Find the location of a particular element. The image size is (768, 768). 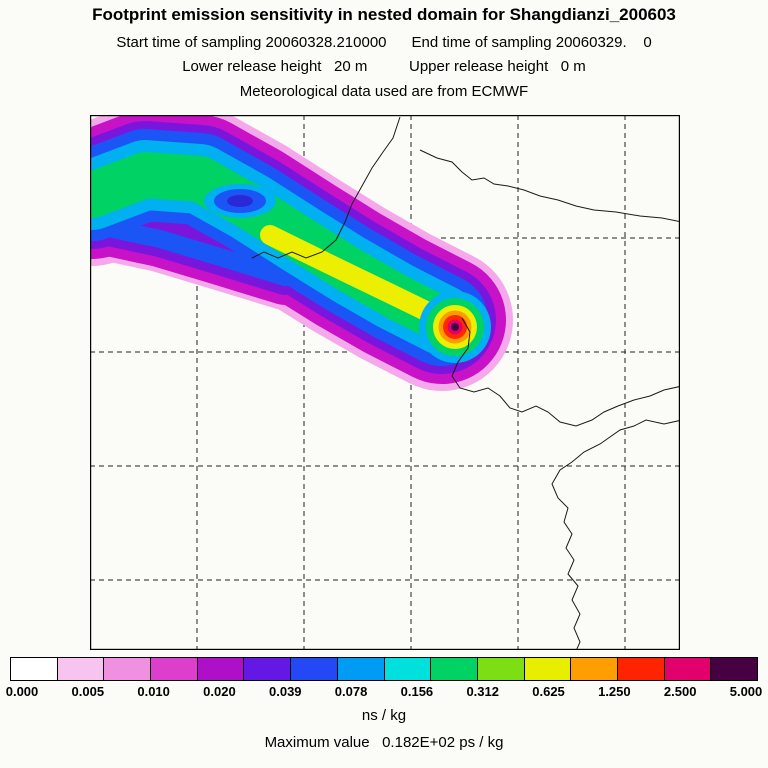

border-inland is located at coordinates (326, 187).